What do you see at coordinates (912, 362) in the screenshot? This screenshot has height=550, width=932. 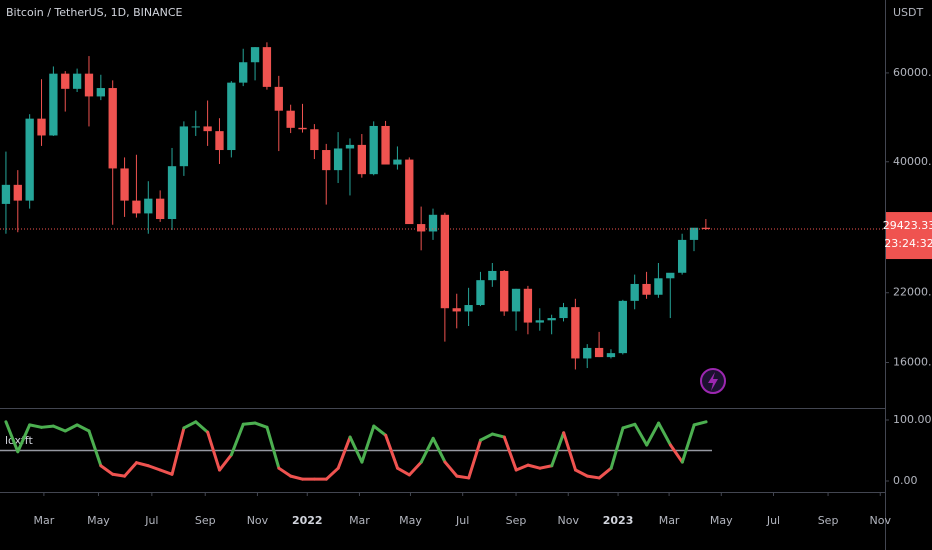 I see `y-tick-label: 16000.00` at bounding box center [912, 362].